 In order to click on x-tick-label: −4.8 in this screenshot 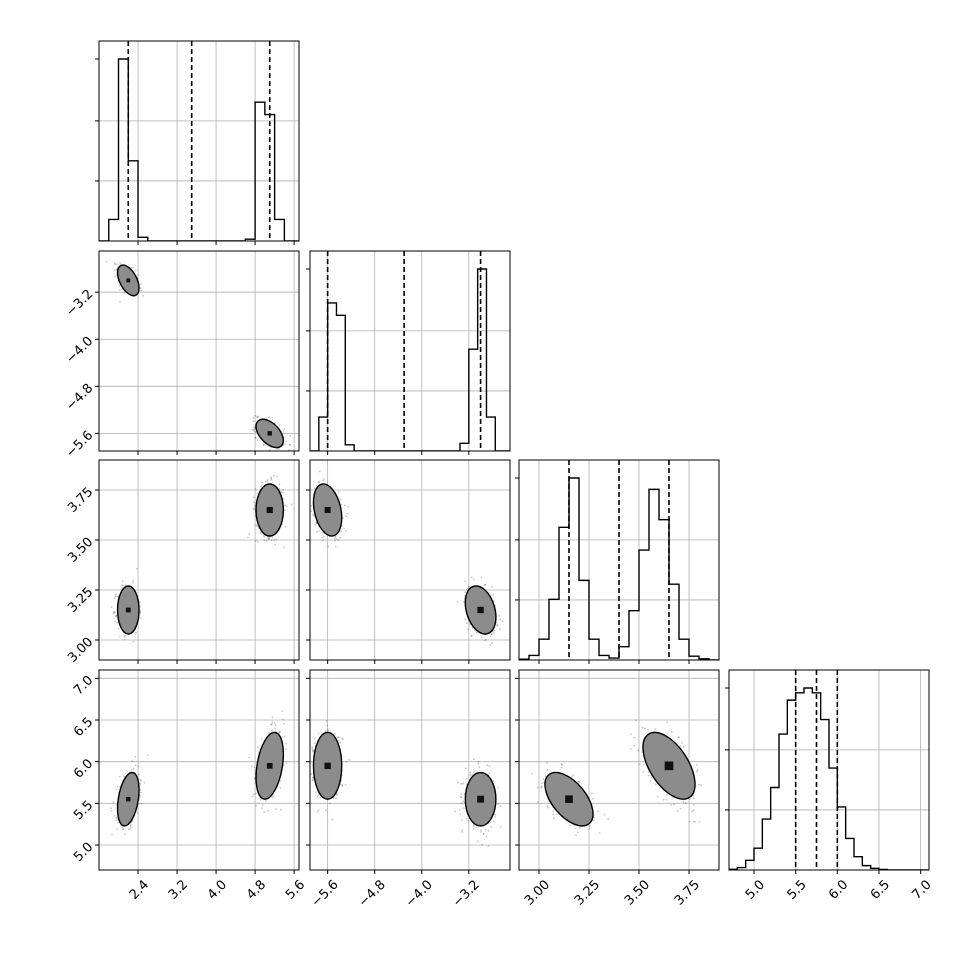, I will do `click(372, 893)`.